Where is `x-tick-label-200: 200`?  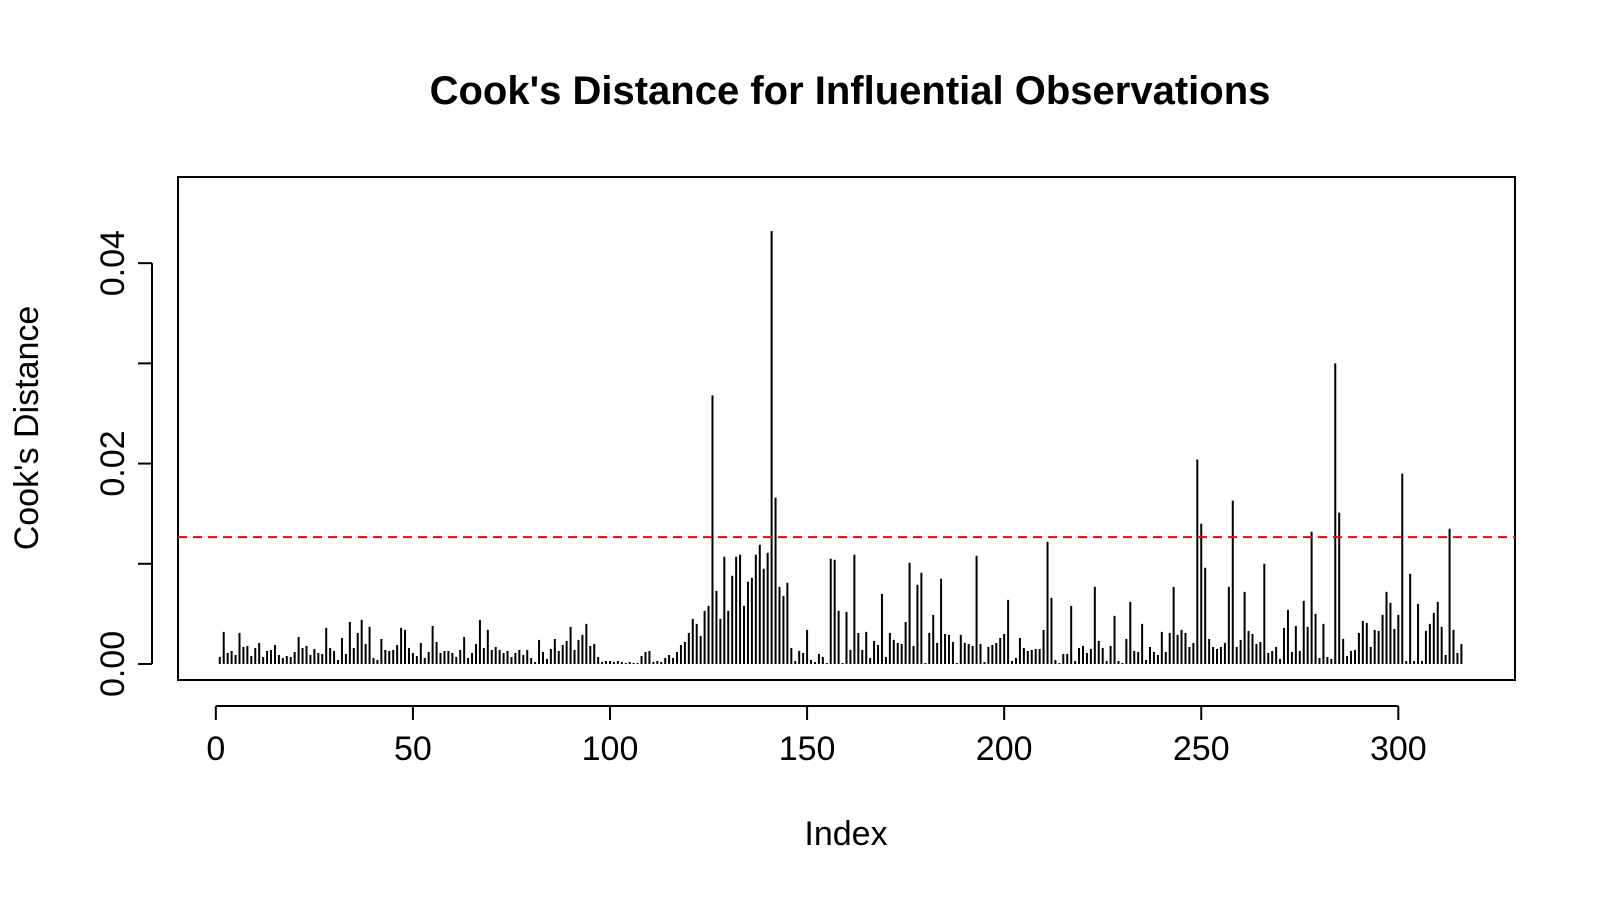 x-tick-label-200: 200 is located at coordinates (1004, 749).